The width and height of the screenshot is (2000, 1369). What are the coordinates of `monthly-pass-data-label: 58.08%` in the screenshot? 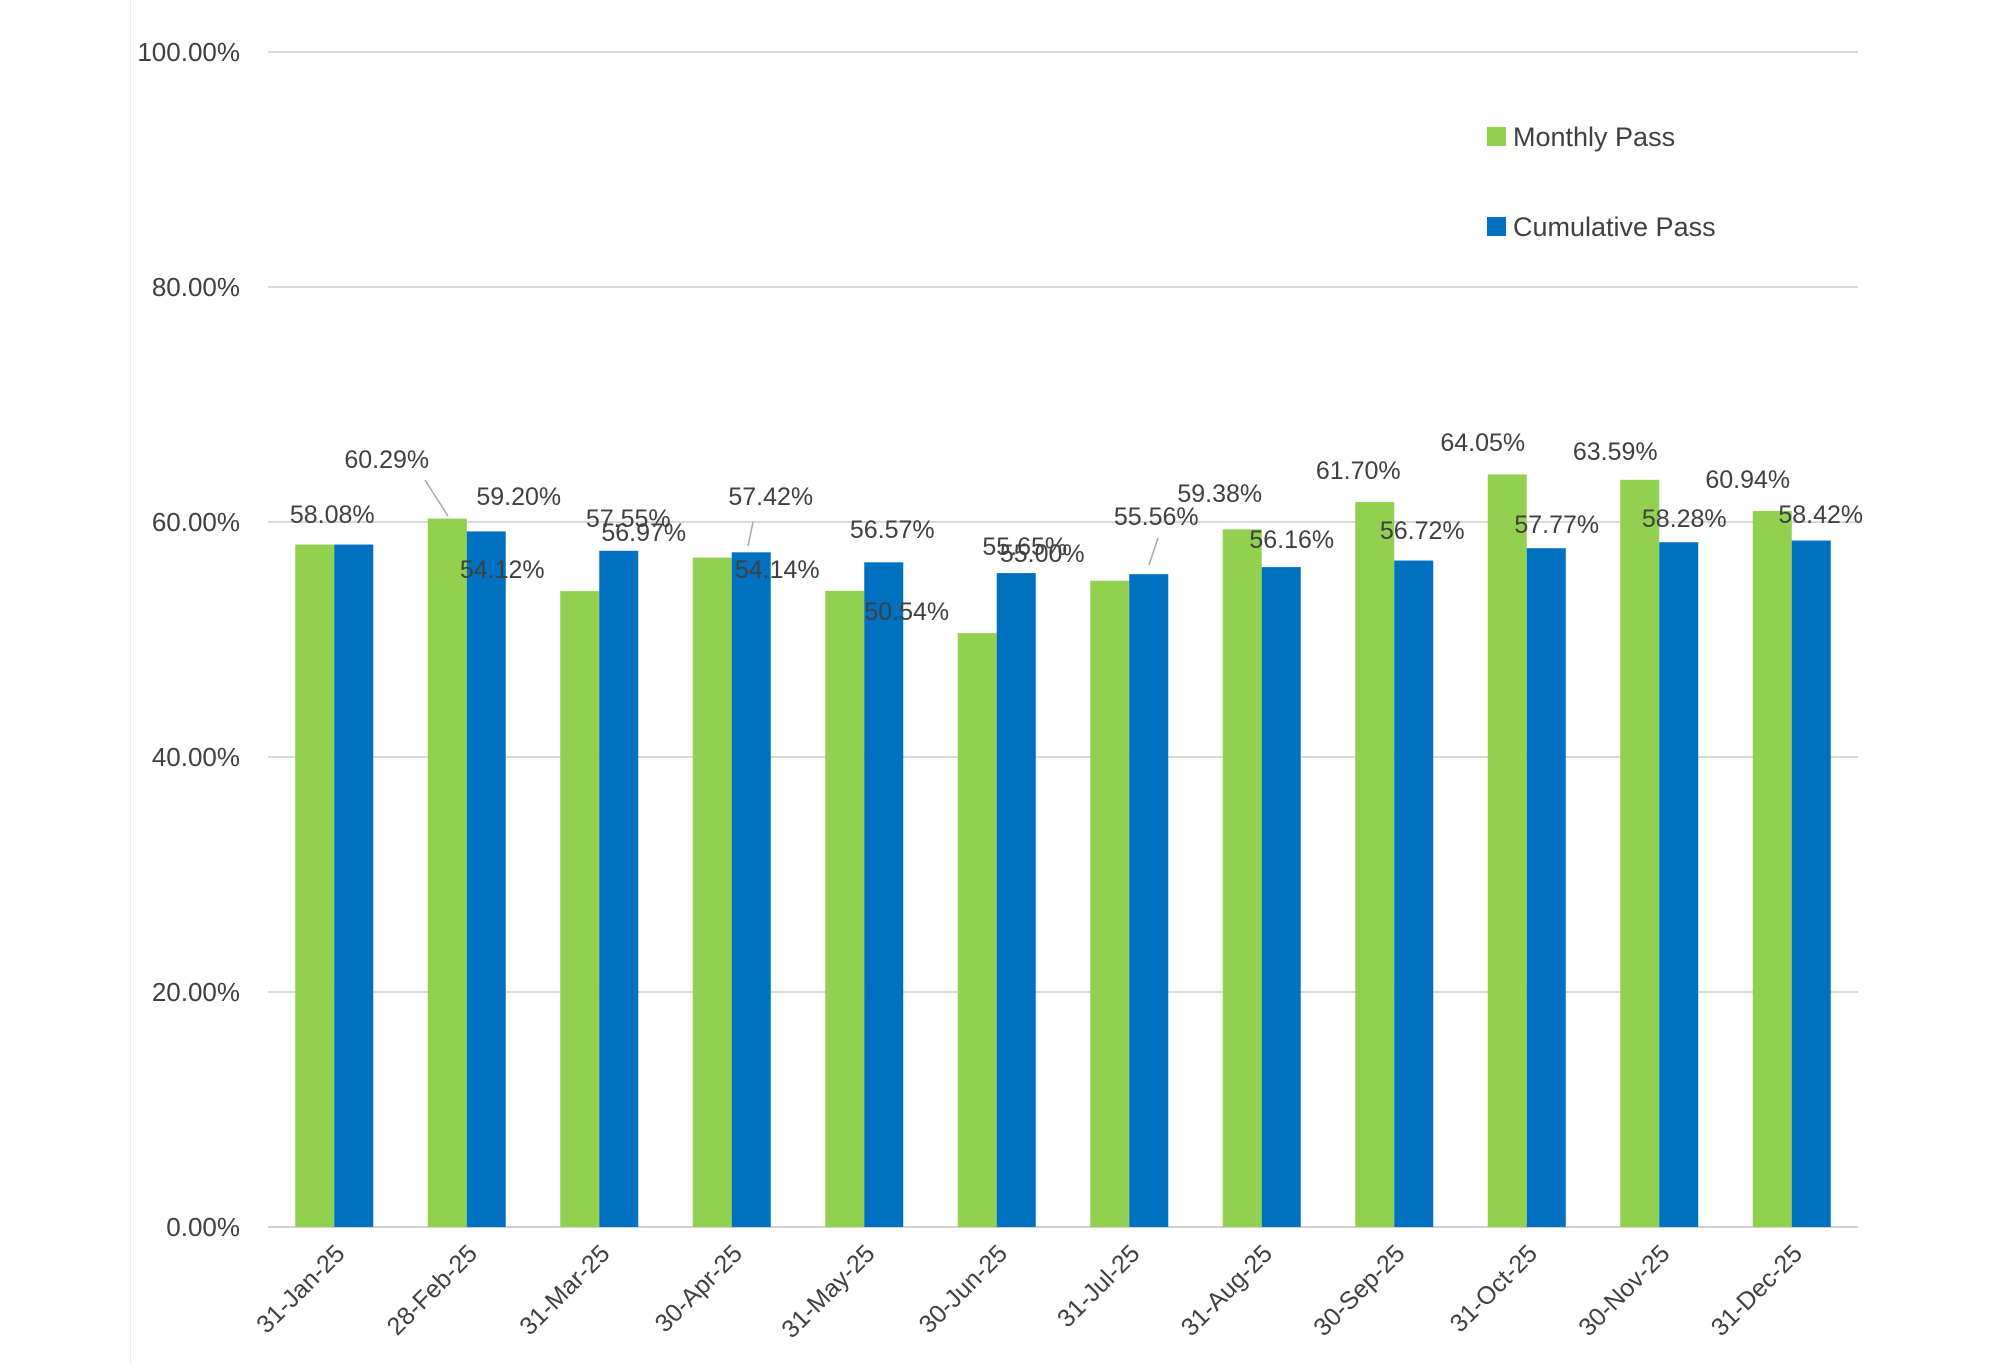 It's located at (332, 515).